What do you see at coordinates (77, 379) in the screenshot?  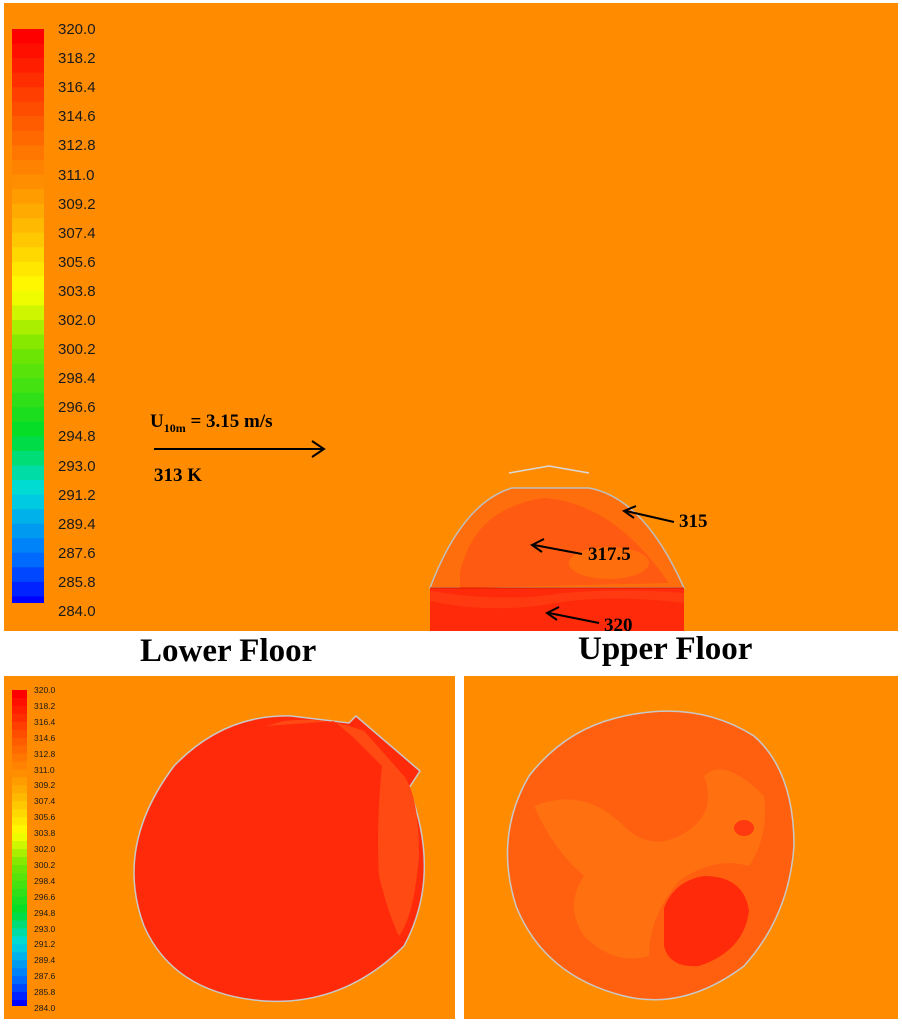 I see `colorbar-tick-label: 298.4` at bounding box center [77, 379].